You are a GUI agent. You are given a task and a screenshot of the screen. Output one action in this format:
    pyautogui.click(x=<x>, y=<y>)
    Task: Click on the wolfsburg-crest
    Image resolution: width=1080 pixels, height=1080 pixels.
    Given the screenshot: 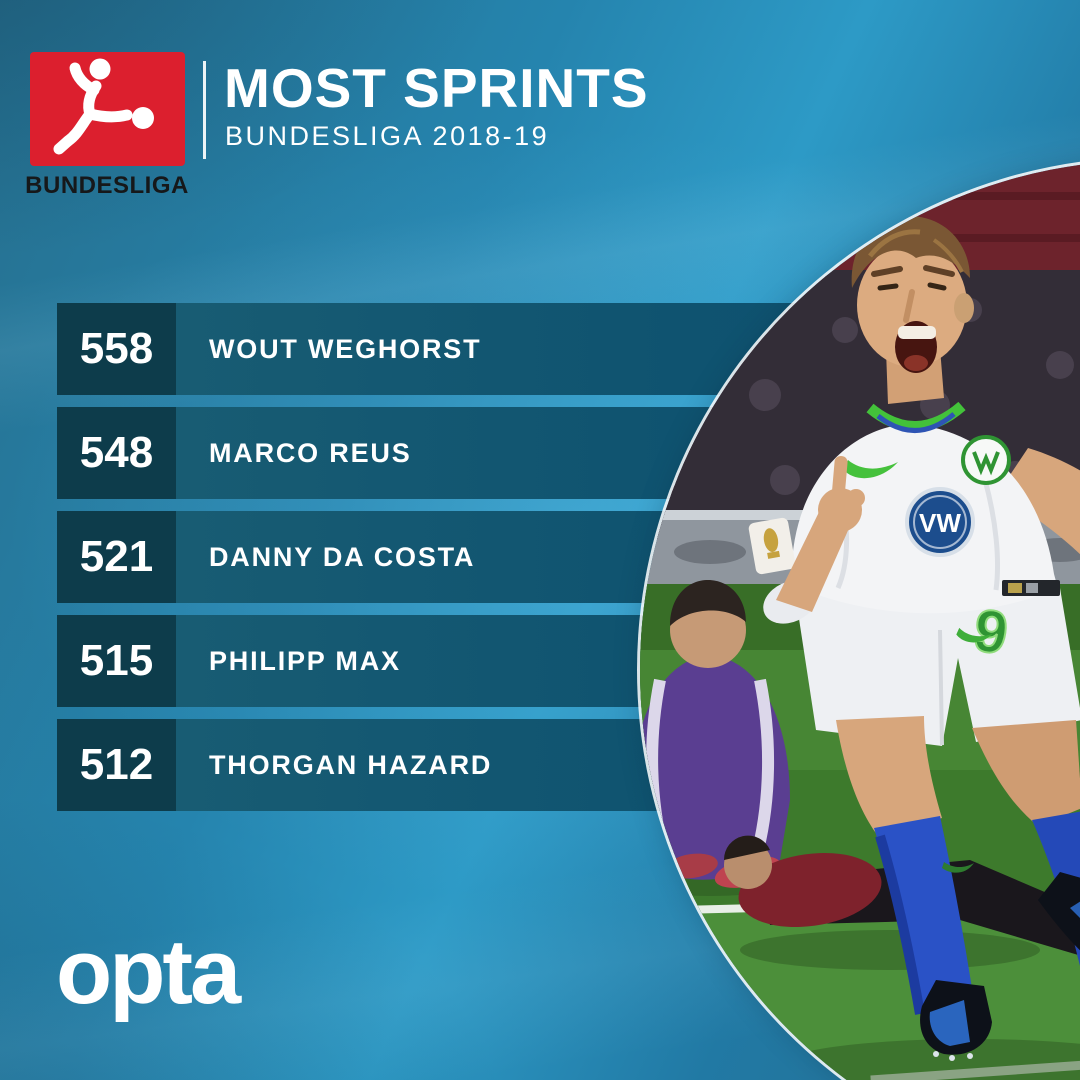 What is the action you would take?
    pyautogui.click(x=986, y=460)
    